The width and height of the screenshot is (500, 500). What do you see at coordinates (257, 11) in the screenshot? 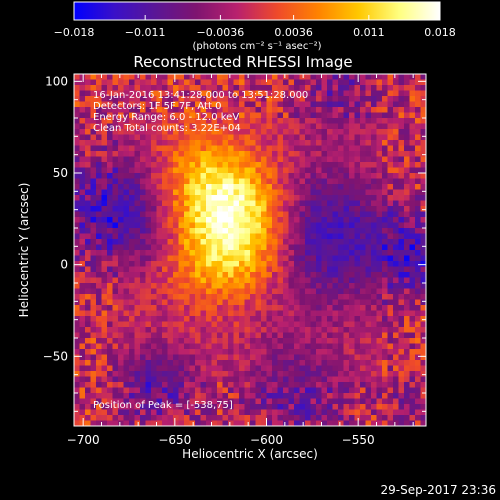
I see `colorbar-fill` at bounding box center [257, 11].